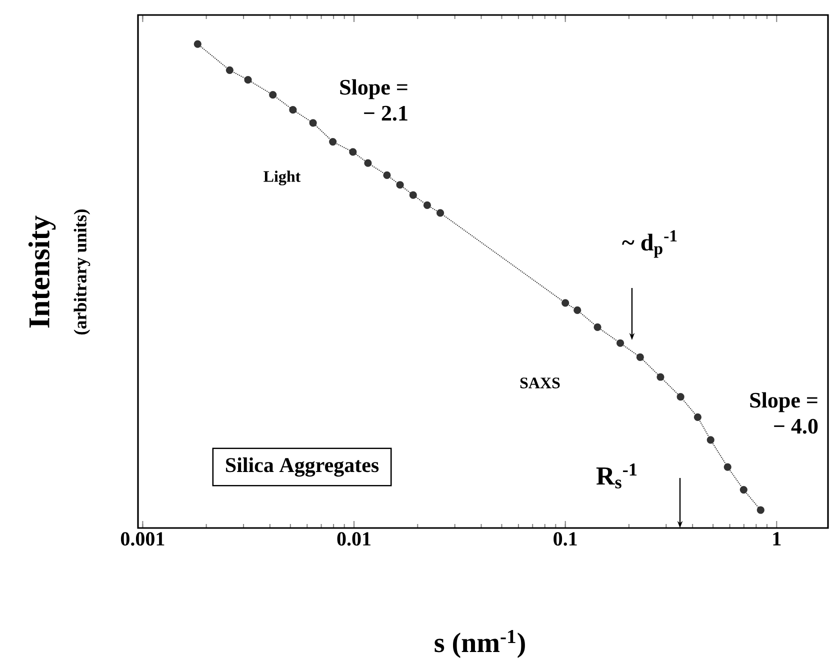 The height and width of the screenshot is (667, 835). What do you see at coordinates (282, 178) in the screenshot?
I see `annotation: Light` at bounding box center [282, 178].